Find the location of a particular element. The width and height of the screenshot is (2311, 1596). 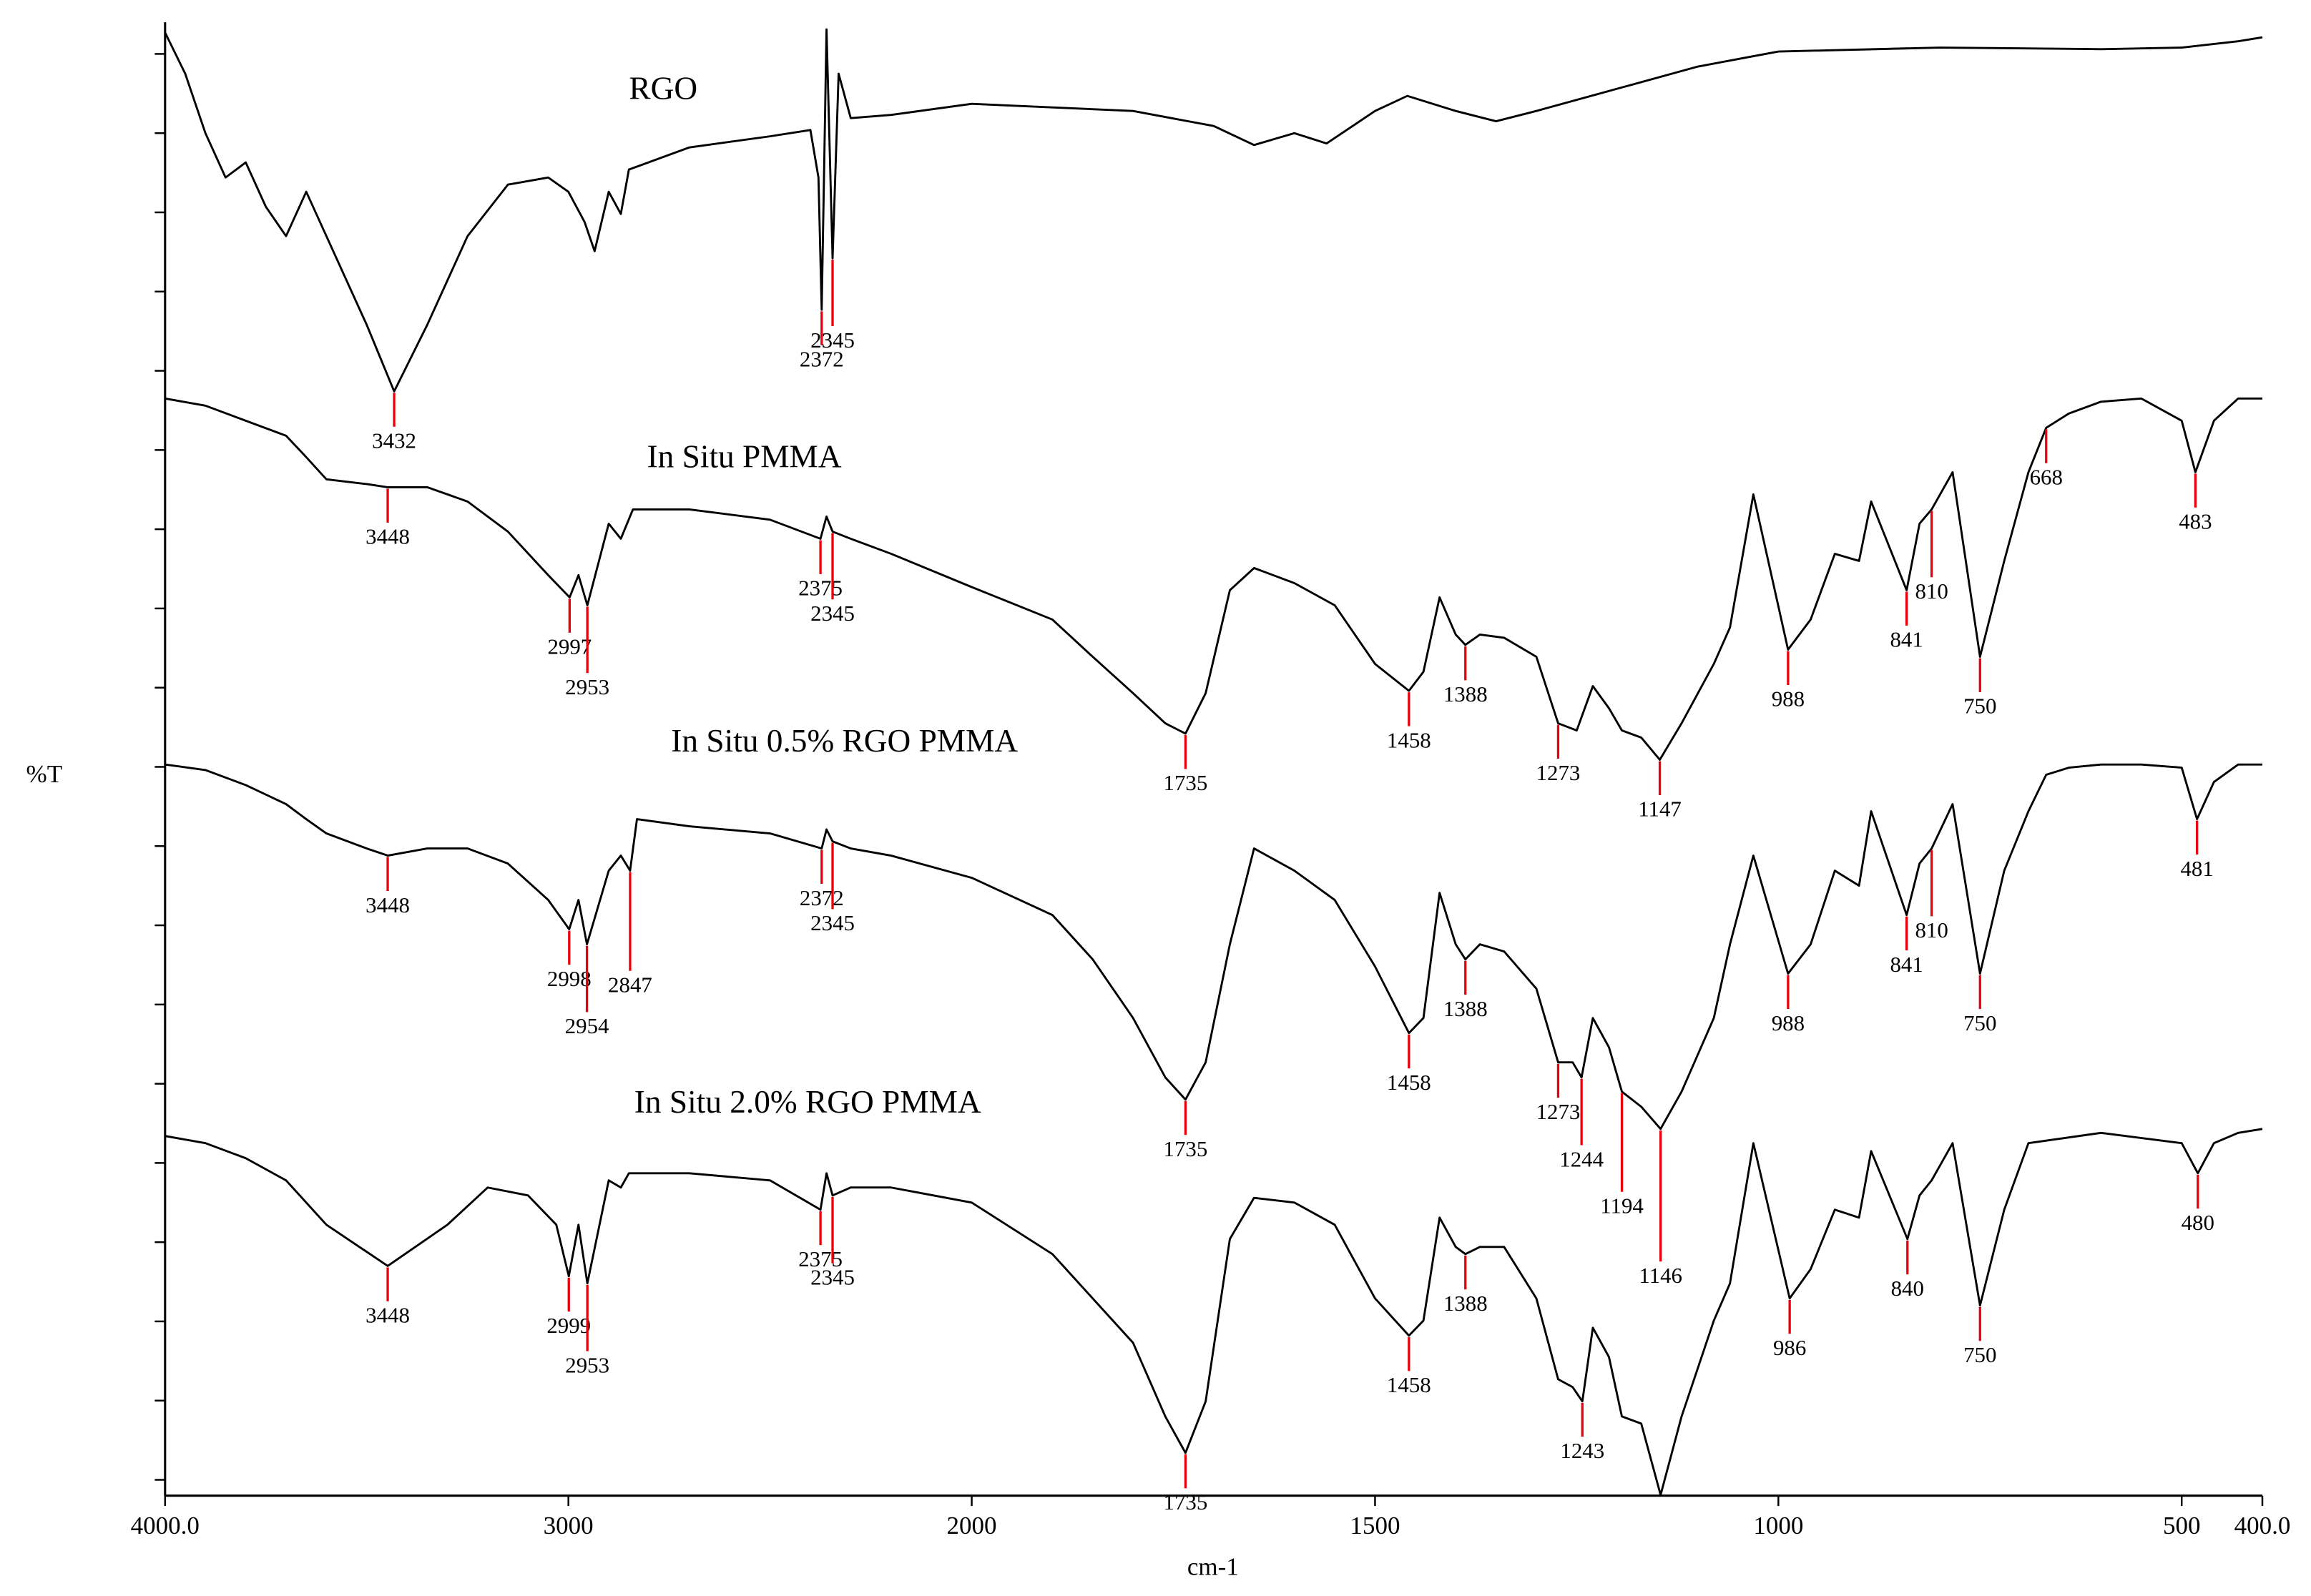

x-axis-label: cm-1 is located at coordinates (1213, 1567).